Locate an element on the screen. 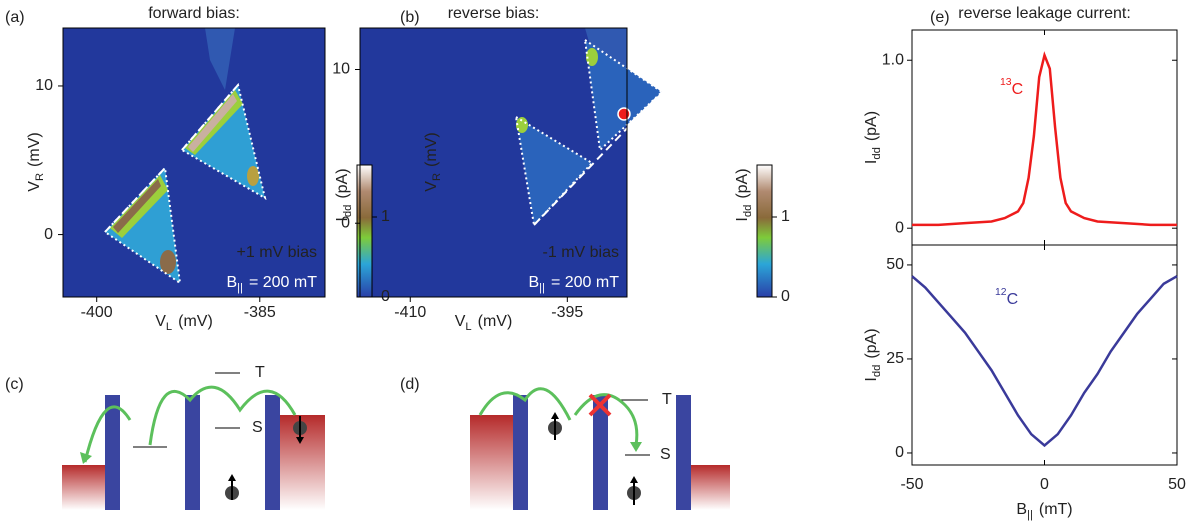 The image size is (1197, 525). x-tick-label: -385 is located at coordinates (260, 312).